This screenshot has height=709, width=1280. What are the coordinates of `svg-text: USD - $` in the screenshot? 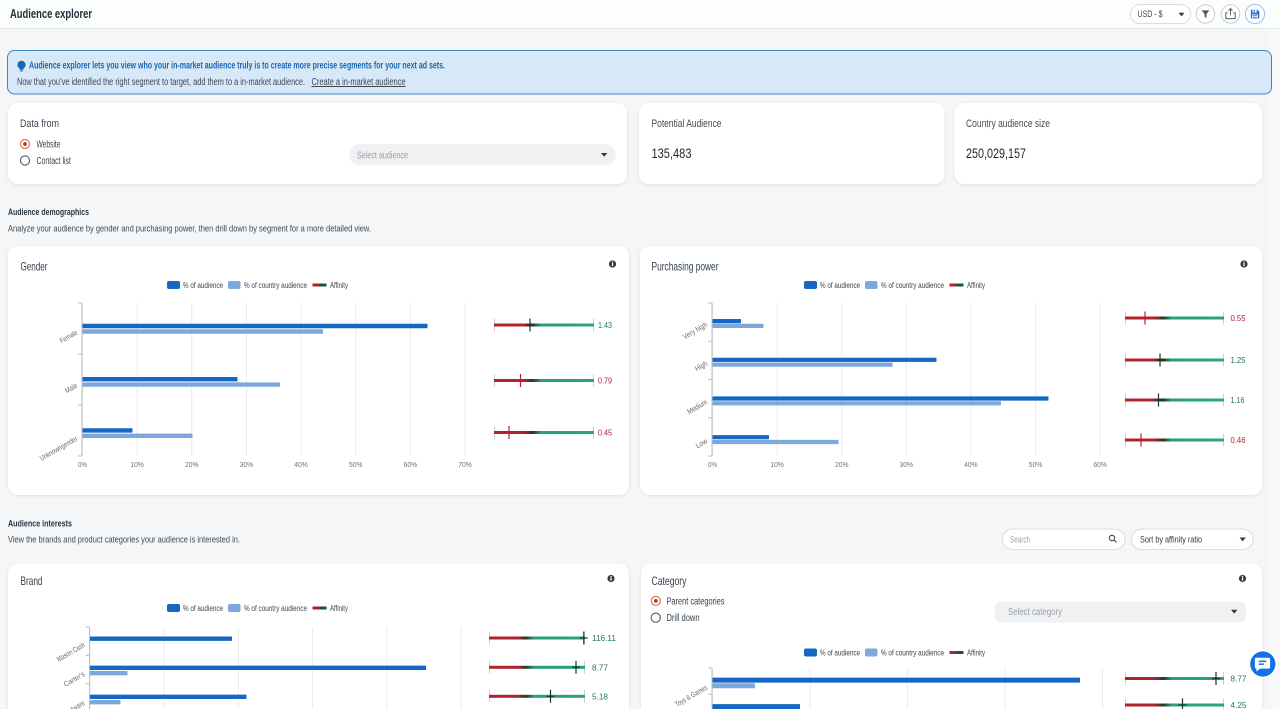 It's located at (1151, 14).